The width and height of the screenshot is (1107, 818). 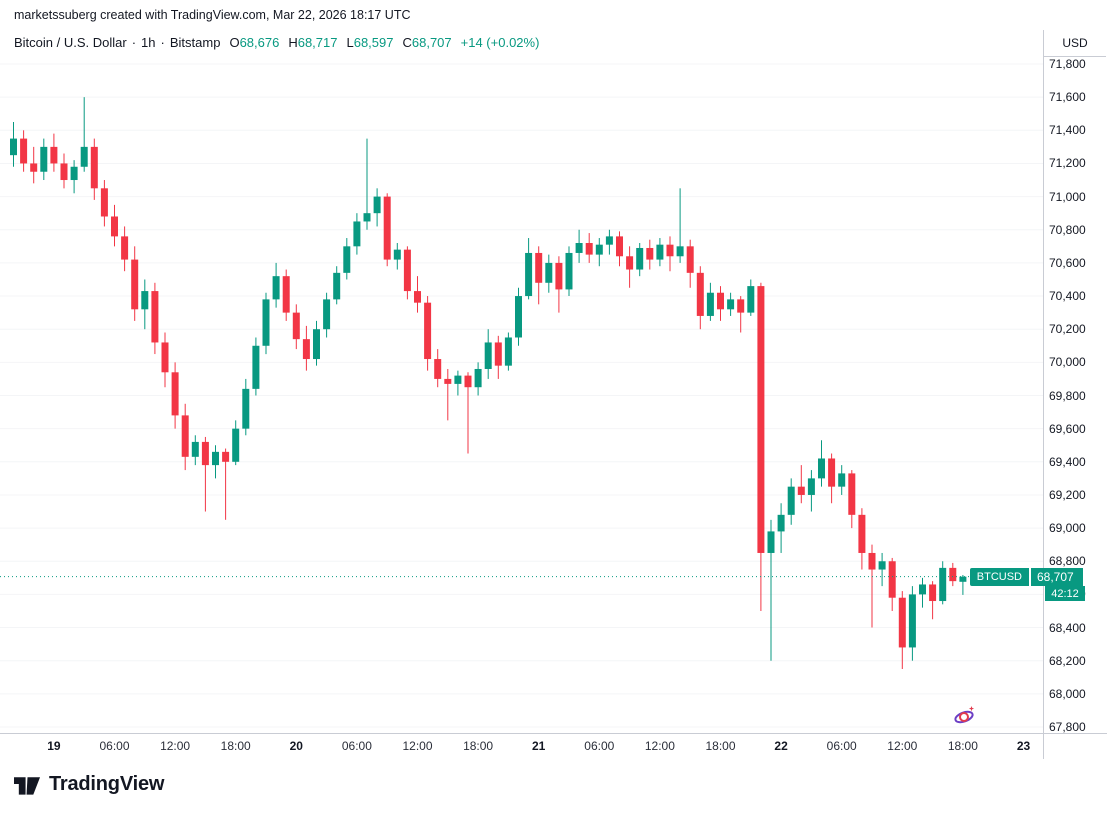 I want to click on price-axis-label: 70,800, so click(x=1067, y=229).